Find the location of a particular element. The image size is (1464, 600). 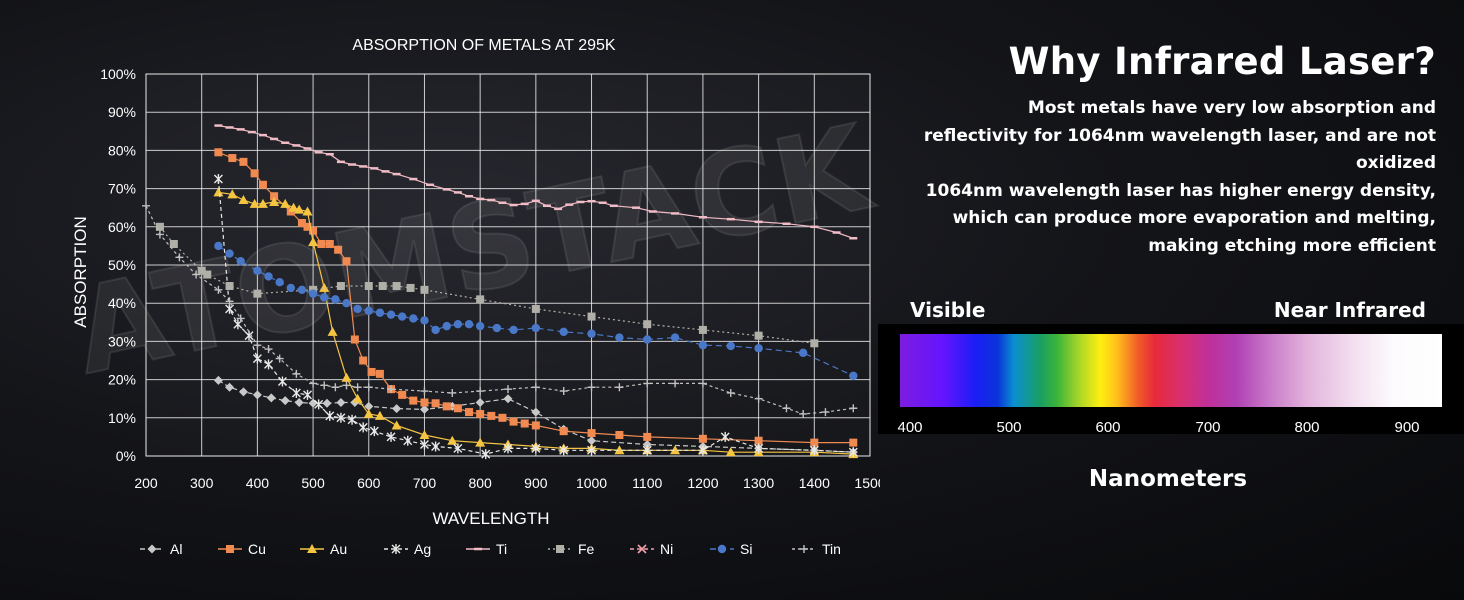

nm-tick: 400 is located at coordinates (910, 427).